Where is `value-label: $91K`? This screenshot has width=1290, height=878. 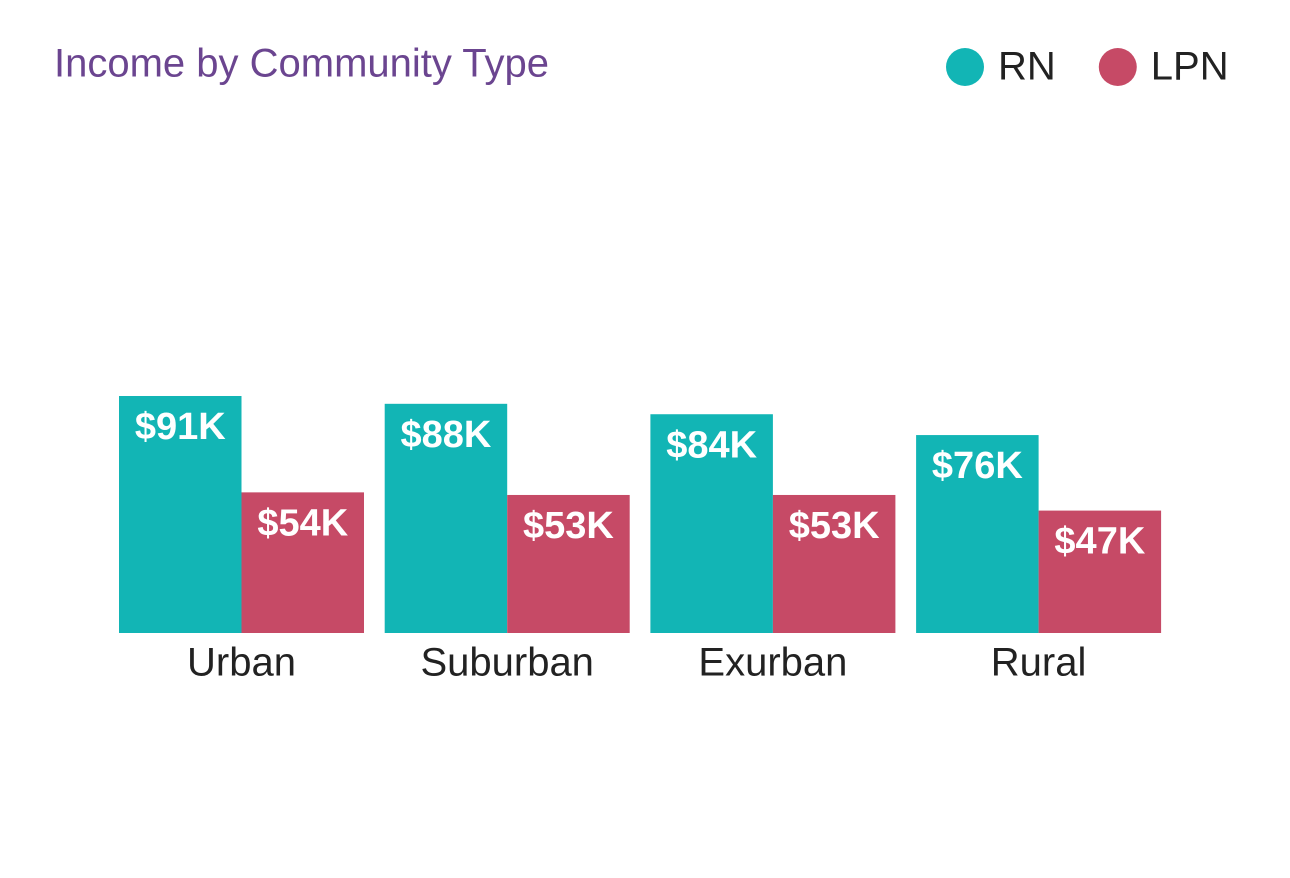
value-label: $91K is located at coordinates (180, 427).